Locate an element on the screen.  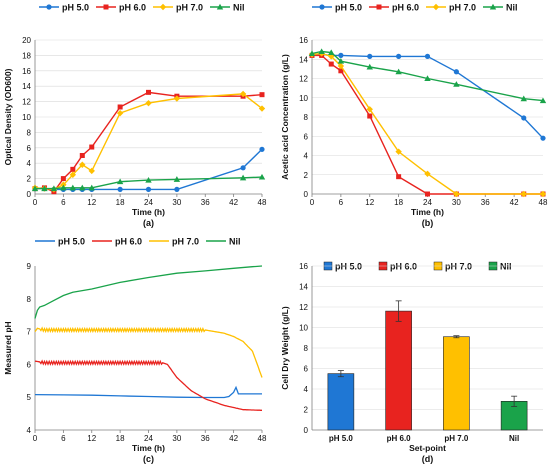
error-bar is located at coordinates (340, 374).